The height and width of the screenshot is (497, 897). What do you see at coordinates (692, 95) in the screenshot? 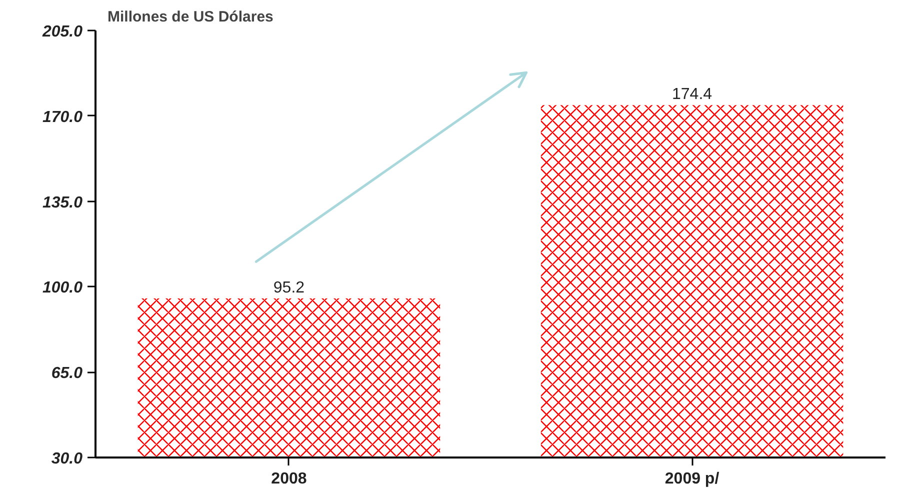
I see `data-label: 174.4` at bounding box center [692, 95].